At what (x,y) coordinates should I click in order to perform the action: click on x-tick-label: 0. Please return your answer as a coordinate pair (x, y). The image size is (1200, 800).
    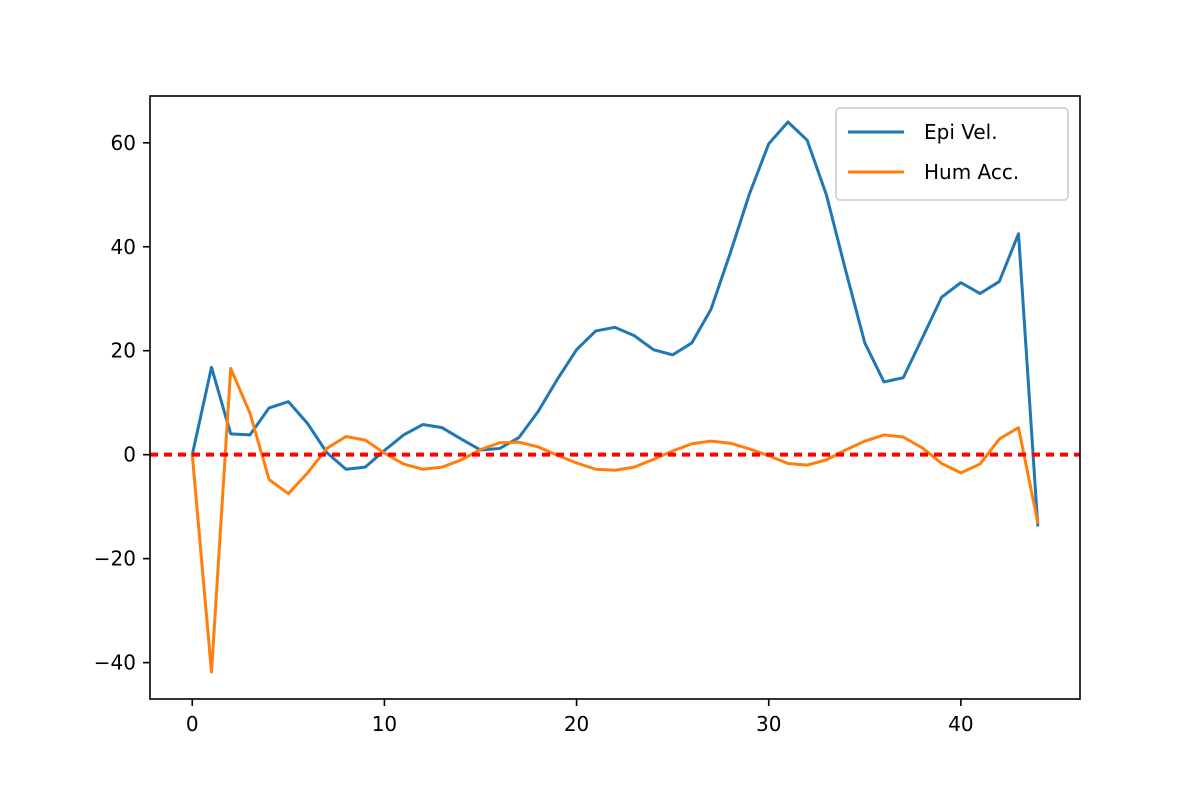
    Looking at the image, I should click on (192, 724).